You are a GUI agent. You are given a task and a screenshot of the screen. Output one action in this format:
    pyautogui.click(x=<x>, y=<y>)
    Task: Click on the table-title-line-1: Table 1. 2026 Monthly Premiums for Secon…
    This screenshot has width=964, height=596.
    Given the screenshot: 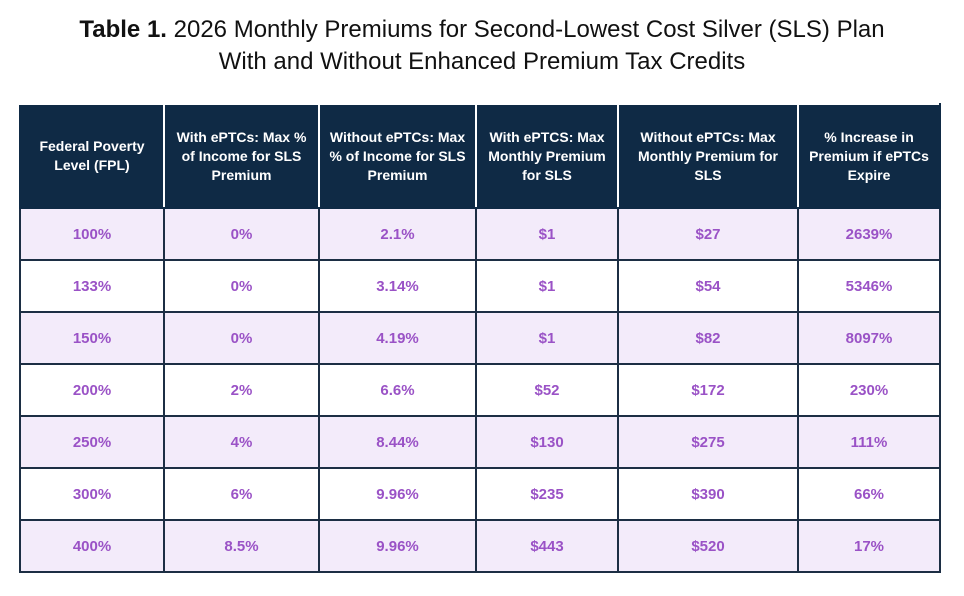 What is the action you would take?
    pyautogui.click(x=482, y=30)
    